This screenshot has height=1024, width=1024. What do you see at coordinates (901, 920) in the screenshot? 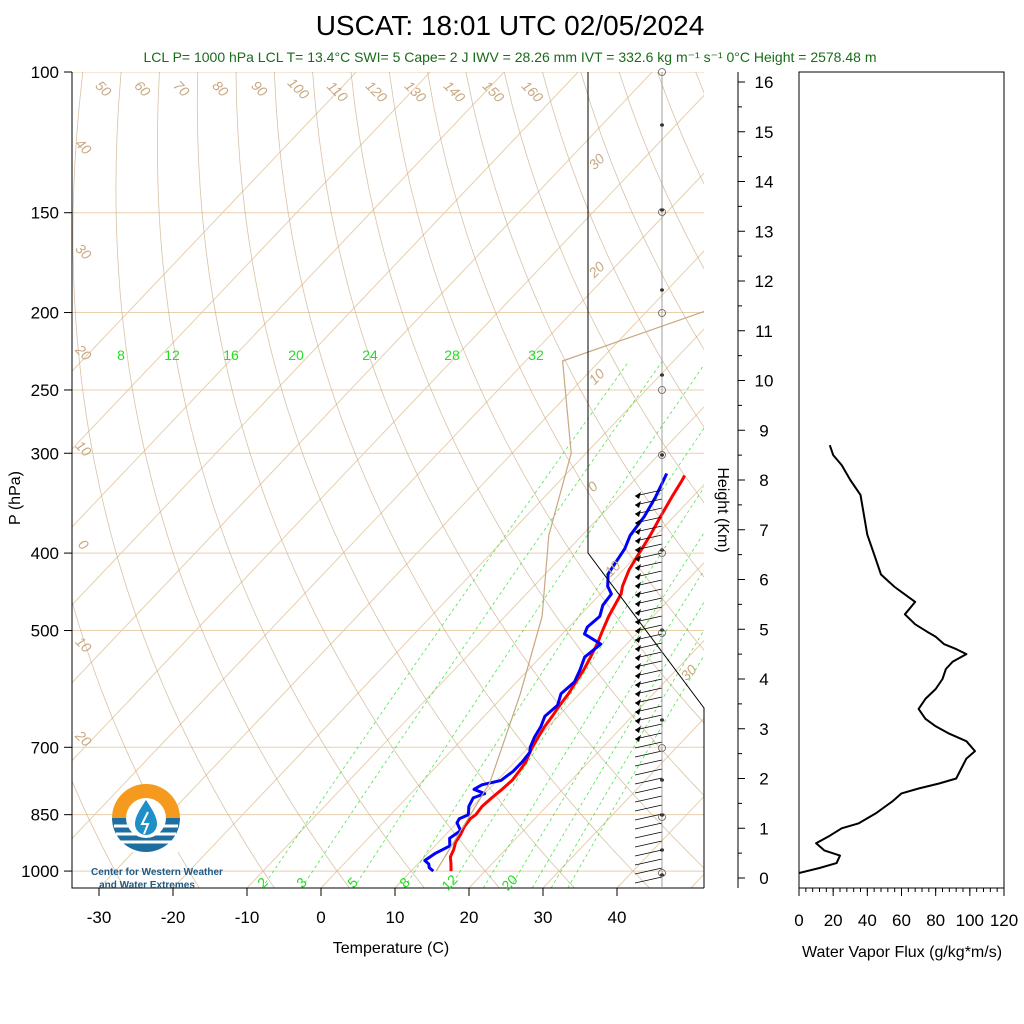
I see `flux-tick-label: 60` at bounding box center [901, 920].